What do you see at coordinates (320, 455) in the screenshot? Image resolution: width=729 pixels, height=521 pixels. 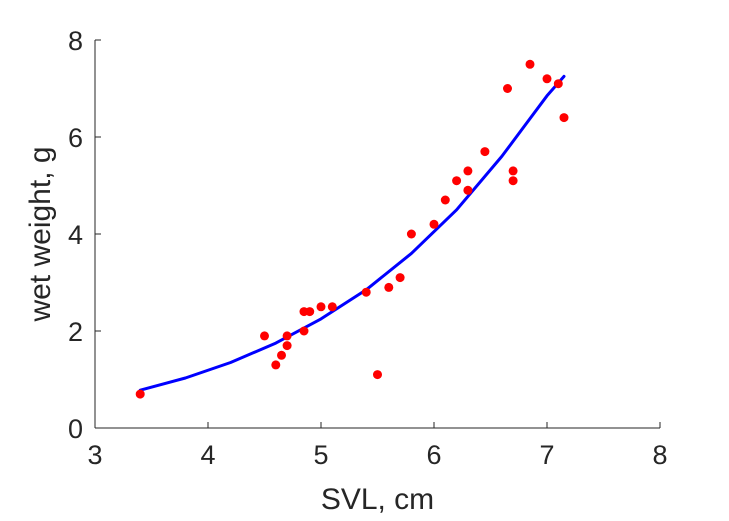 I see `x-tick-label: 5` at bounding box center [320, 455].